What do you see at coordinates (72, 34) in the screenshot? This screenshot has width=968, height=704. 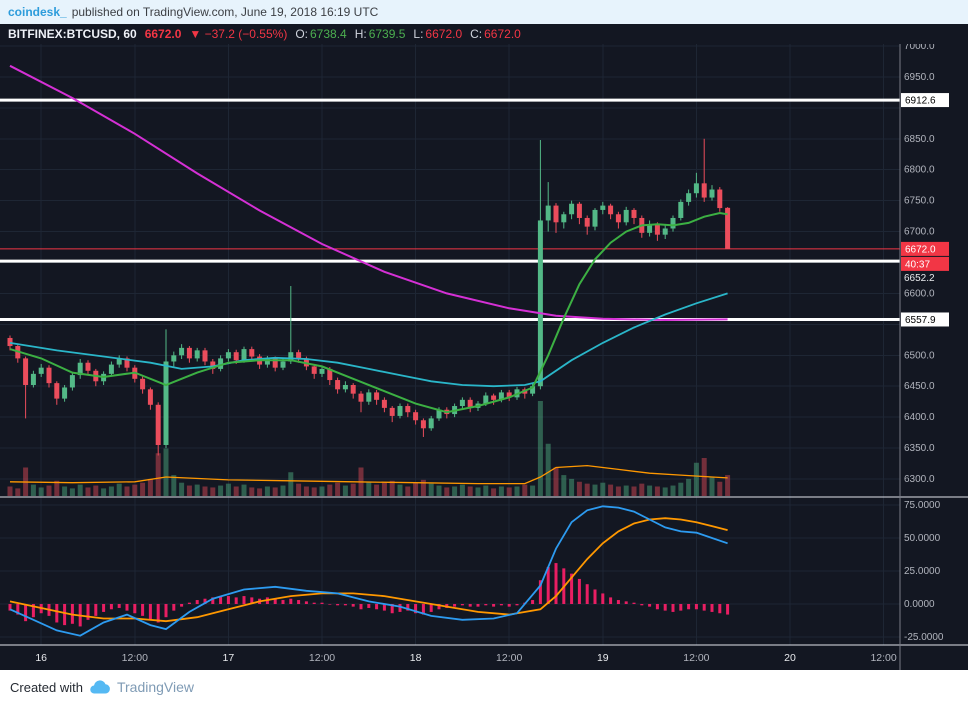 I see `symbol-interval: BITFINEX:BTCUSD, 60` at bounding box center [72, 34].